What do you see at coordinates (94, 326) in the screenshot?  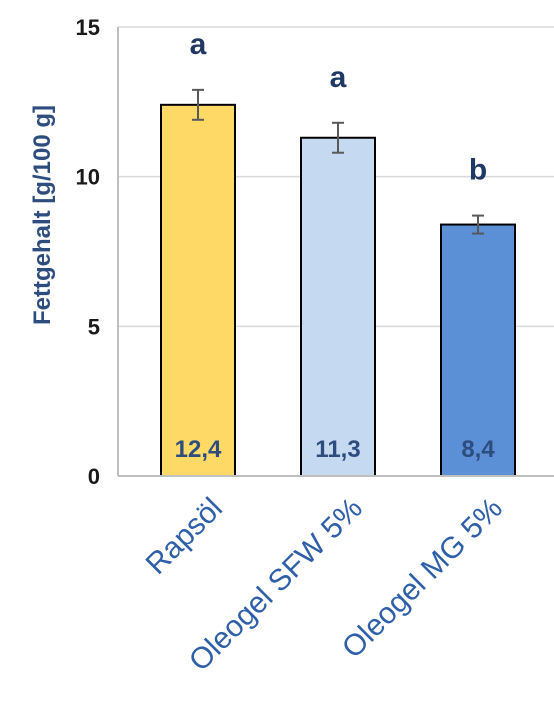 I see `y-tick-label-5: 5` at bounding box center [94, 326].